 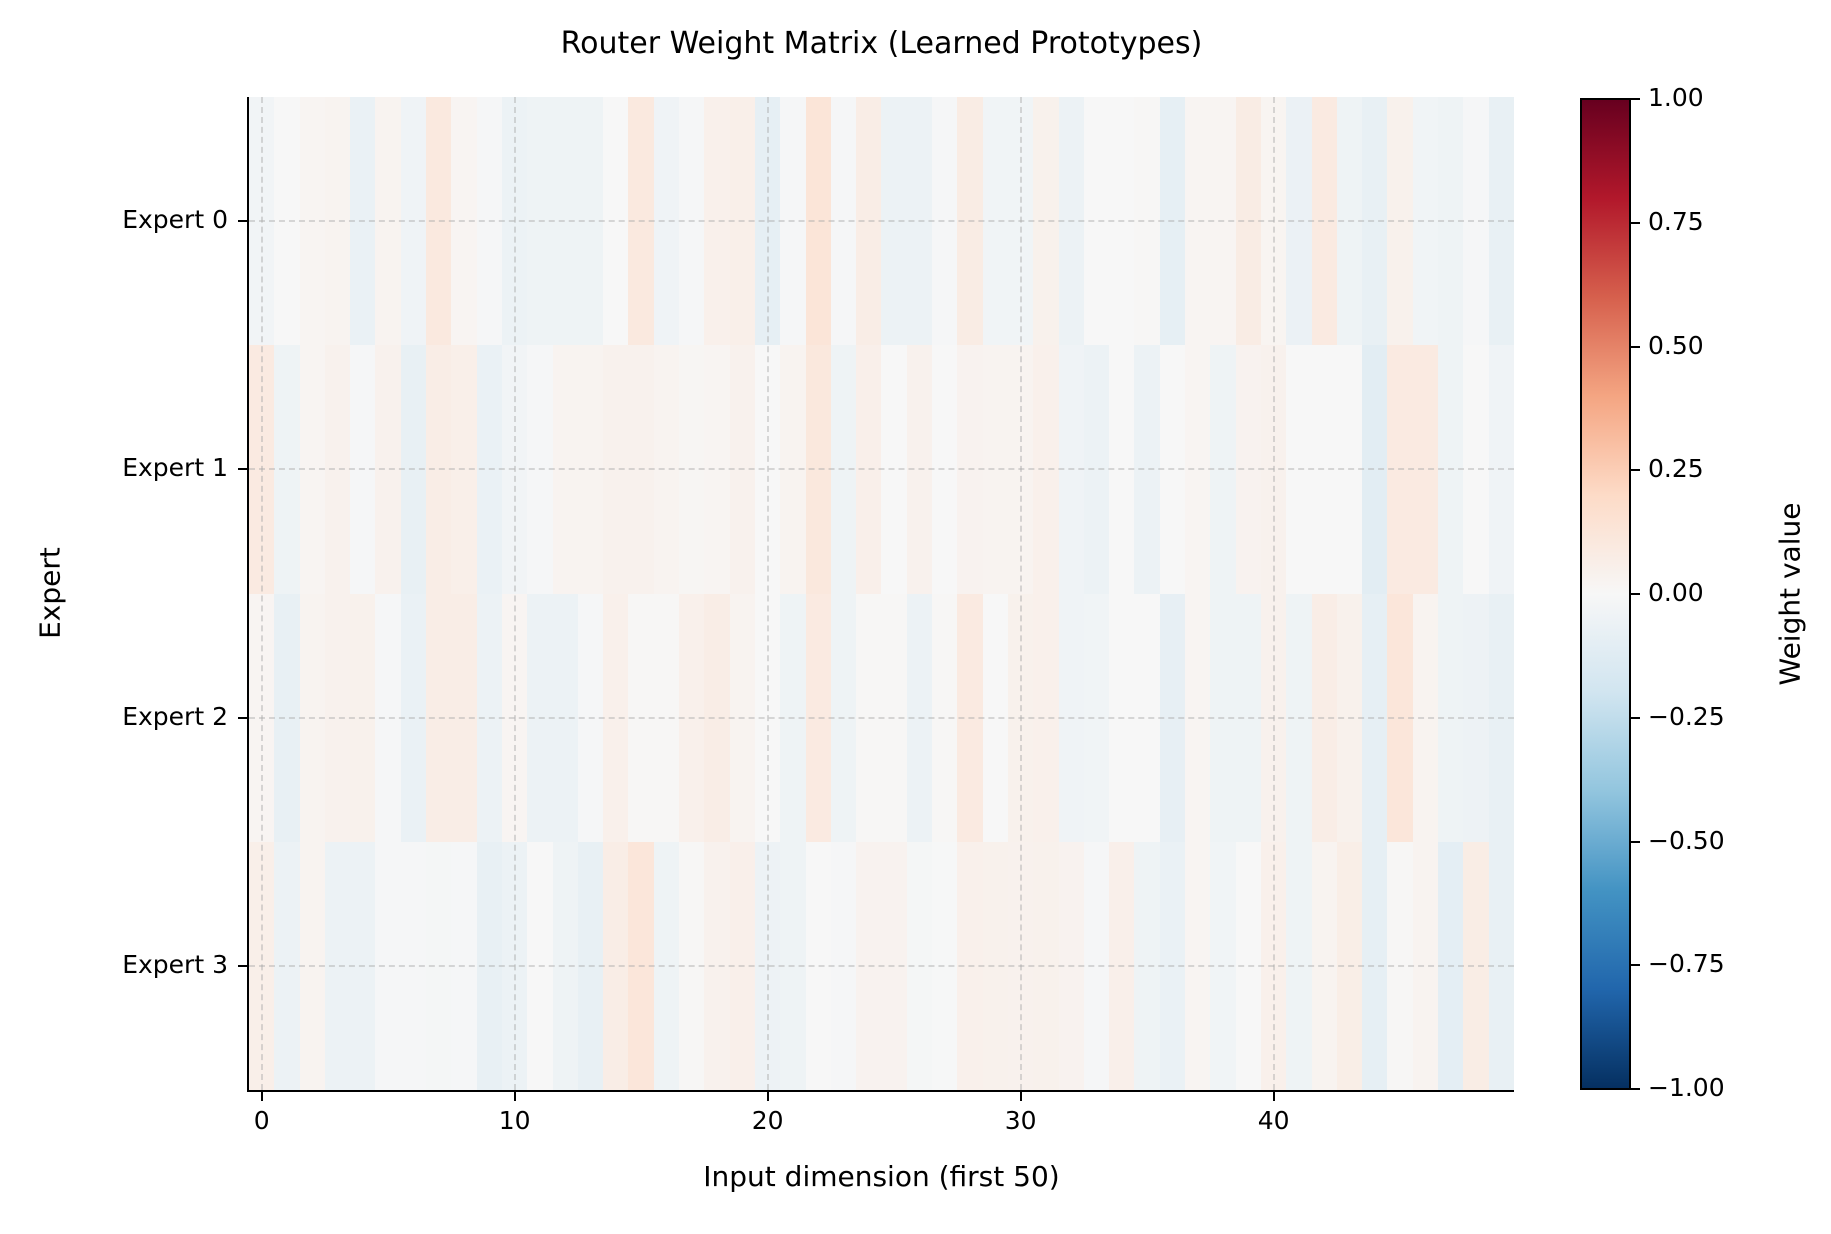 I want to click on colorbar-label: Weight value, so click(x=1790, y=594).